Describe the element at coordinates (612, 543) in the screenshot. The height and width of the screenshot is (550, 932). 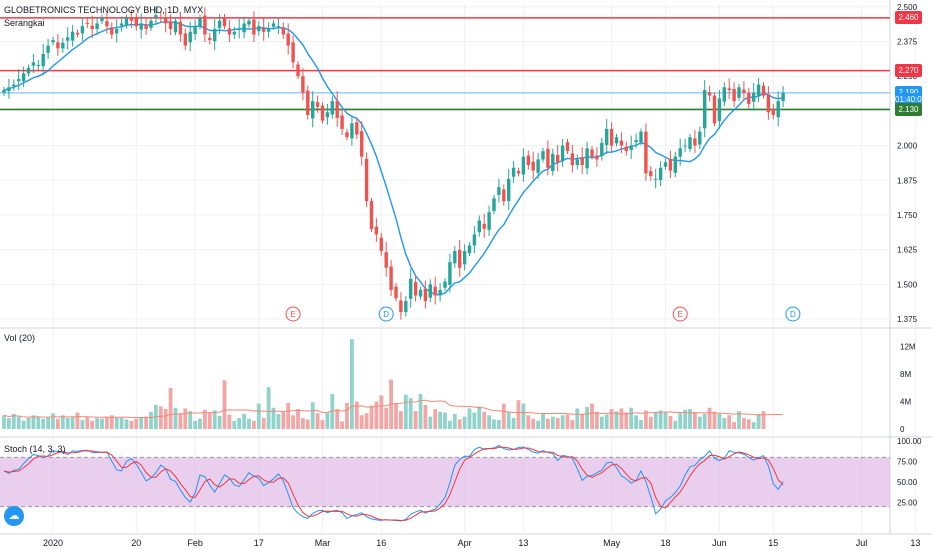
I see `time-tick-label: May` at that location.